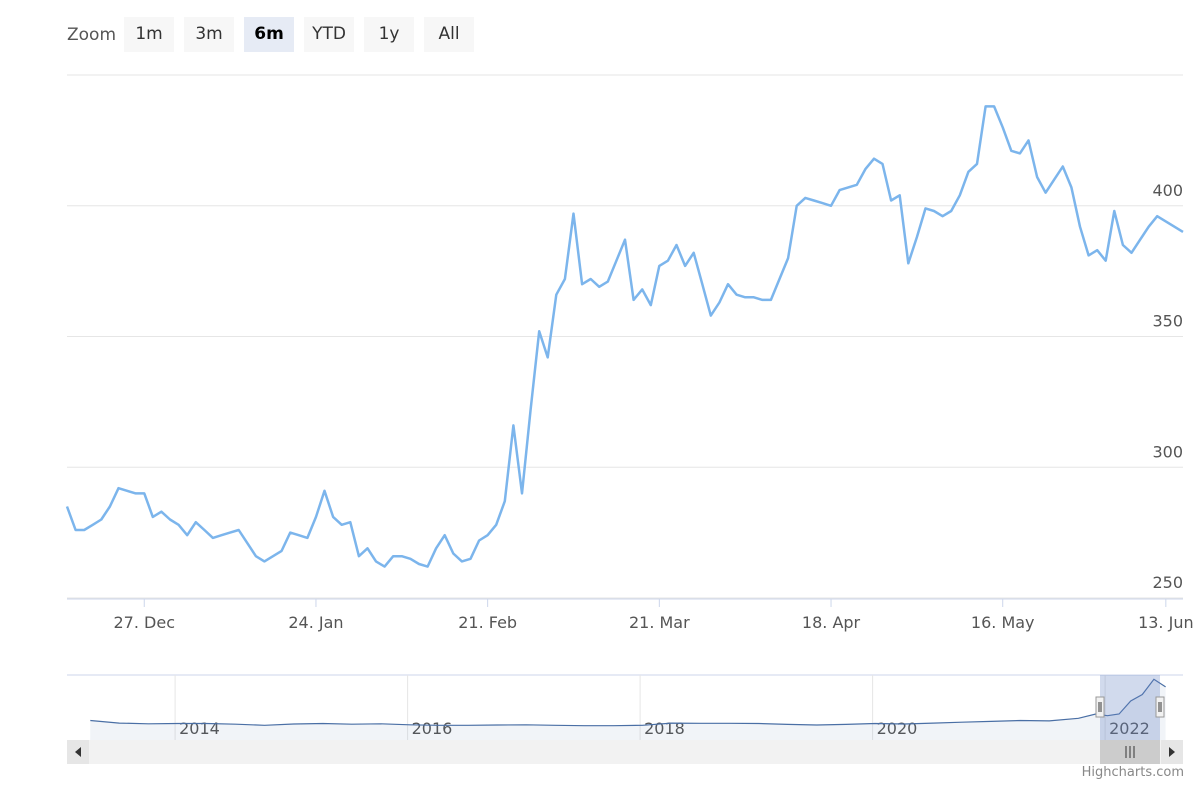 This screenshot has height=786, width=1200. I want to click on navigator-tick-label: 2016, so click(432, 728).